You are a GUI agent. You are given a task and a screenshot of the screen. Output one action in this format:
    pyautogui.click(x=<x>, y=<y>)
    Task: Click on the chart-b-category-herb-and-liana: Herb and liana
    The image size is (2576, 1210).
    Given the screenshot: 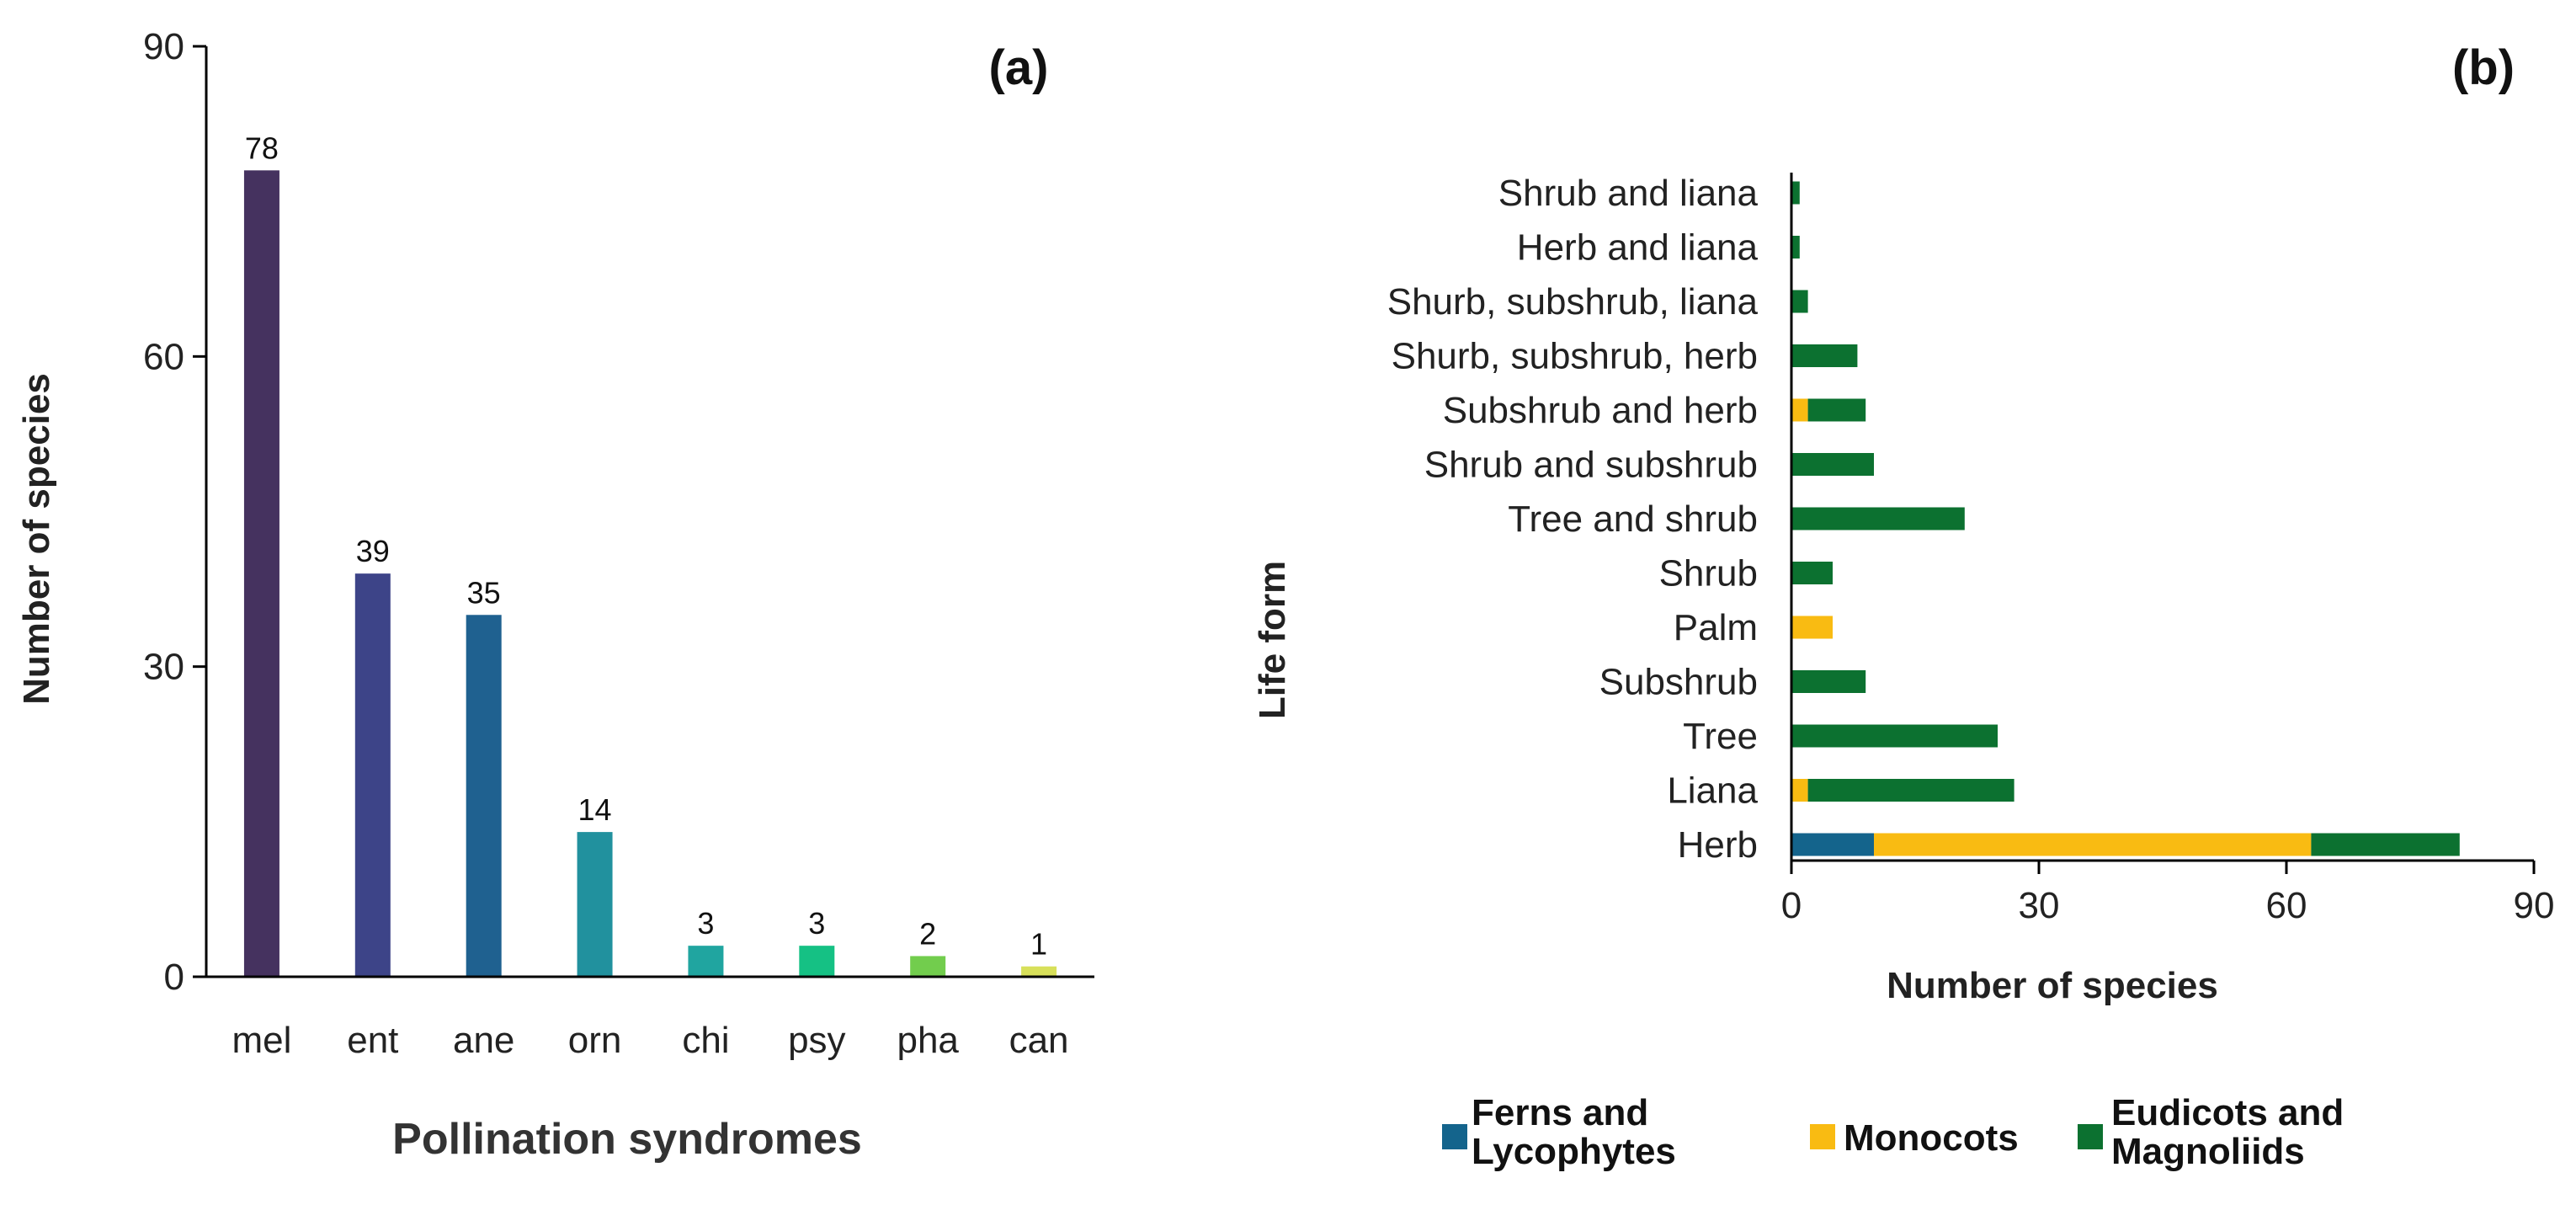 What is the action you would take?
    pyautogui.click(x=1638, y=248)
    